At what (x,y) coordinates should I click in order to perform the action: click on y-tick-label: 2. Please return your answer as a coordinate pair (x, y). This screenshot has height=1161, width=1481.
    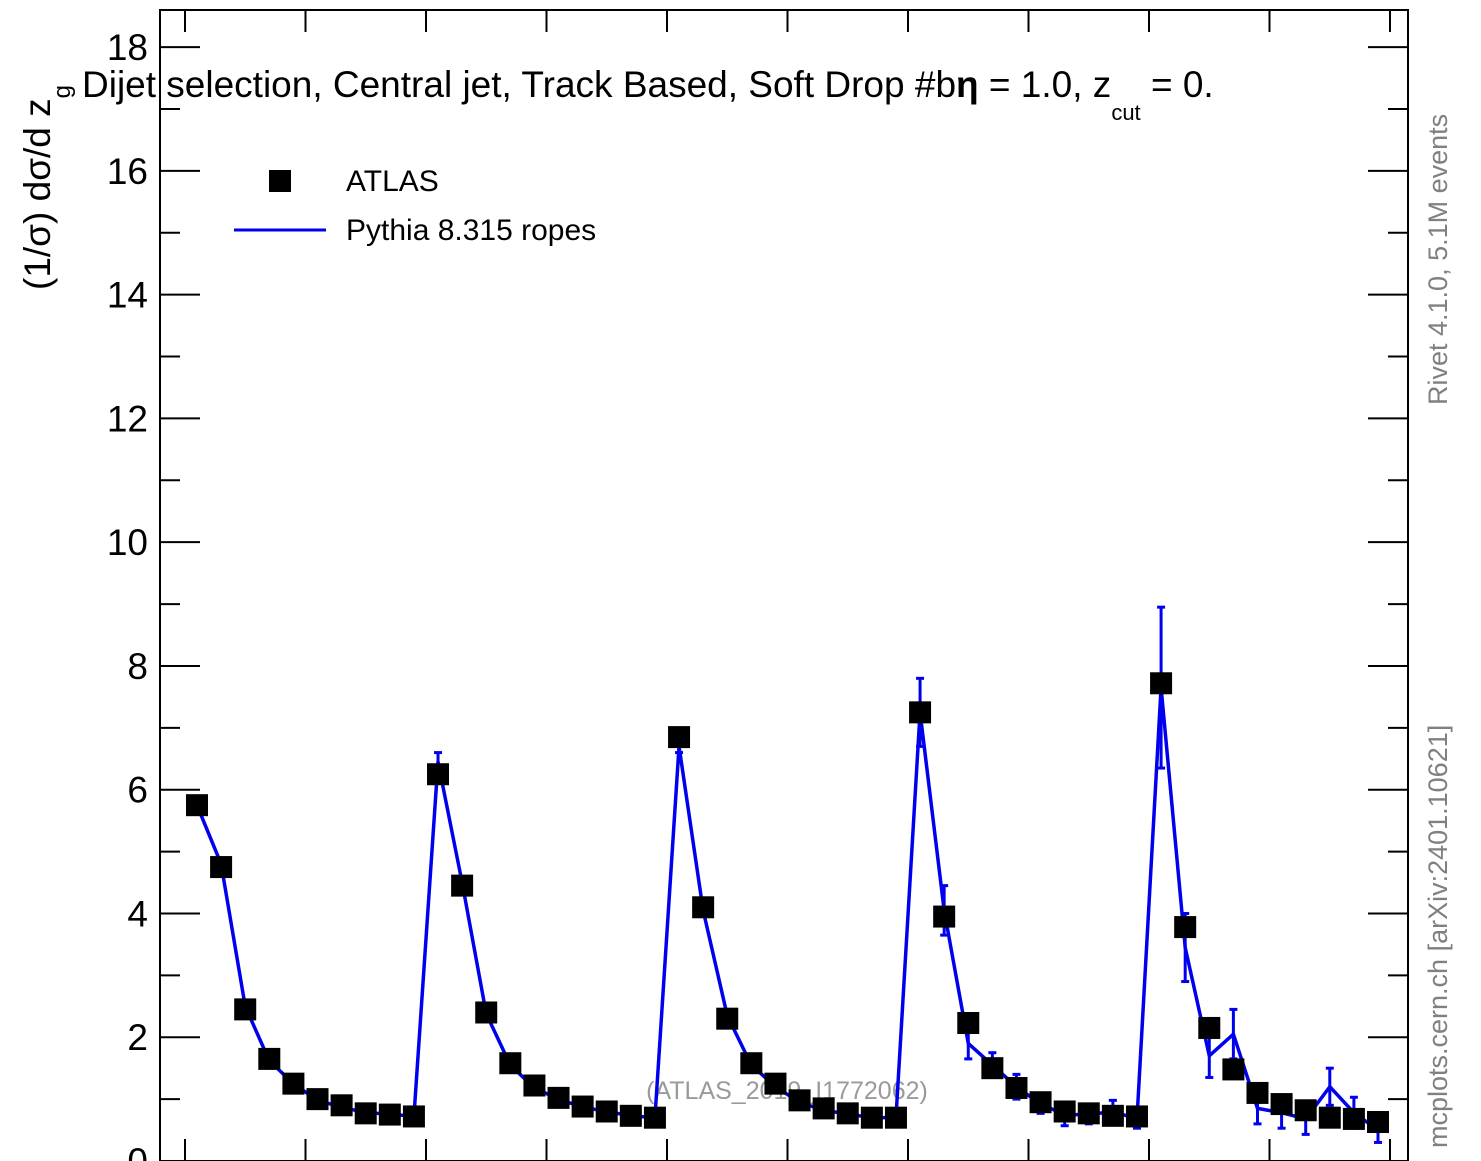
    Looking at the image, I should click on (137, 1037).